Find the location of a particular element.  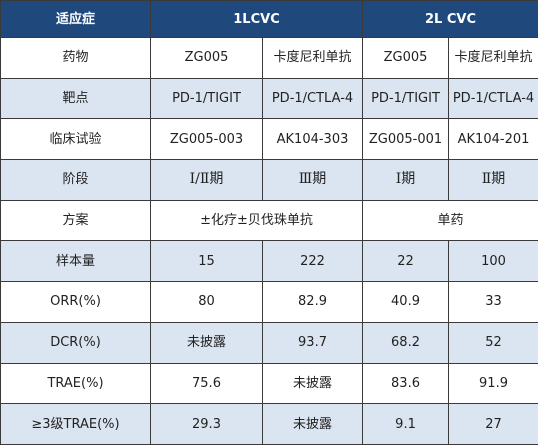

table-cell: Ⅲ期 is located at coordinates (313, 180).